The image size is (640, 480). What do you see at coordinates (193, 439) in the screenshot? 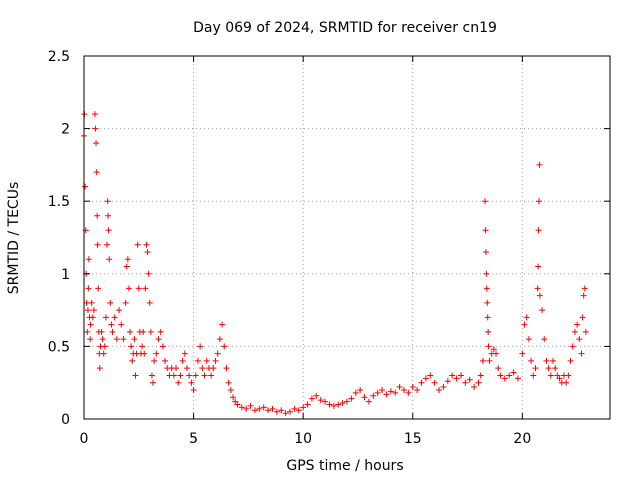
I see `x-tick-label: 5` at bounding box center [193, 439].